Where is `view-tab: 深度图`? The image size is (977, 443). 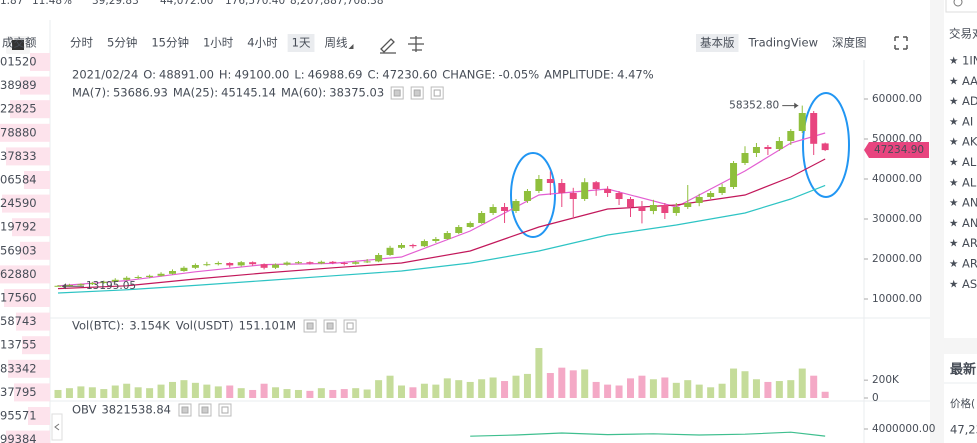 view-tab: 深度图 is located at coordinates (849, 43).